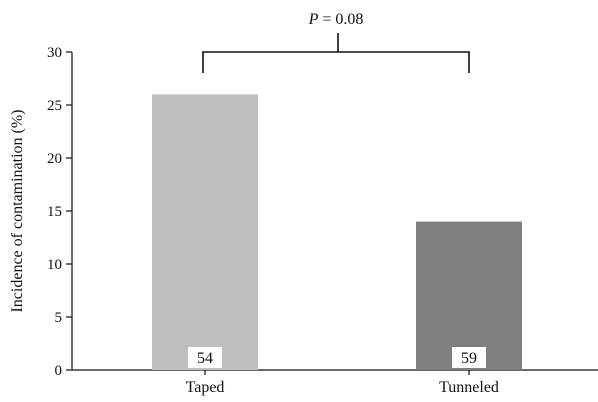 The width and height of the screenshot is (598, 402). I want to click on y-axis-title: Incidence of contamination (%), so click(17, 210).